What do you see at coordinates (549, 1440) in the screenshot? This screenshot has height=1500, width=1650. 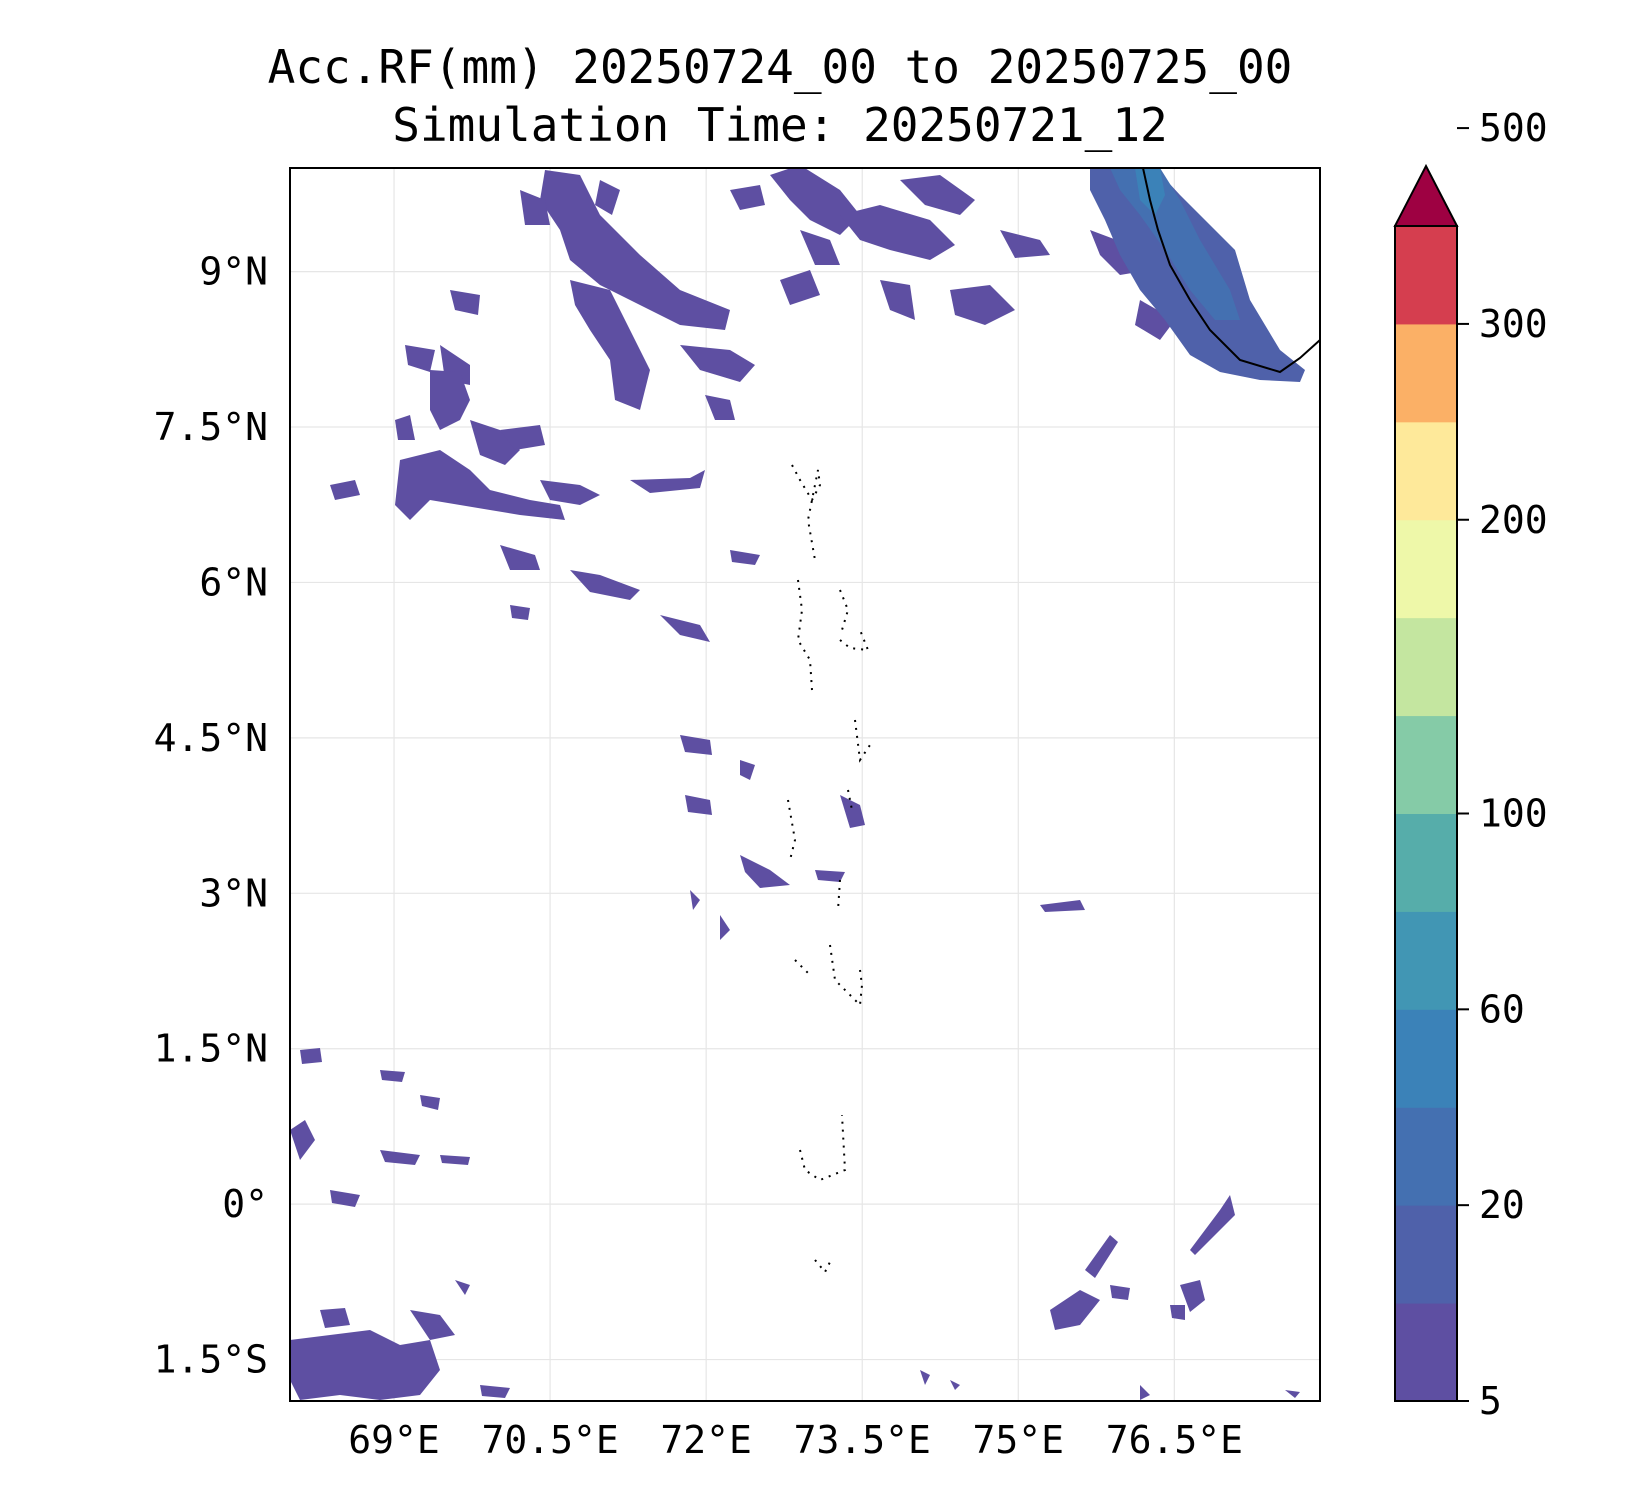 I see `x-tick-label: 70.5°E` at bounding box center [549, 1440].